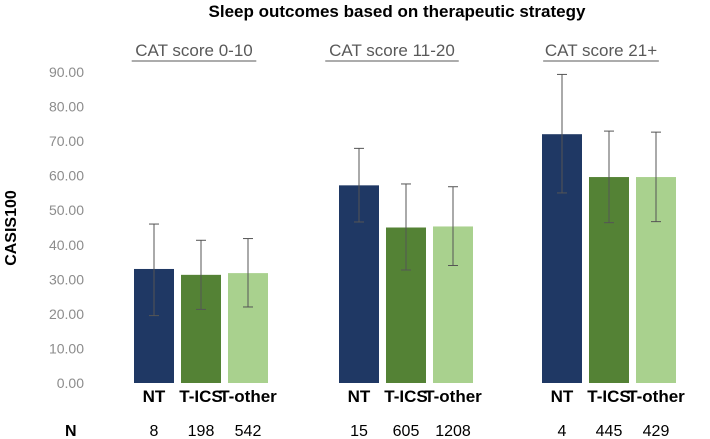 The width and height of the screenshot is (710, 439). Describe the element at coordinates (248, 431) in the screenshot. I see `n-value: 542` at that location.